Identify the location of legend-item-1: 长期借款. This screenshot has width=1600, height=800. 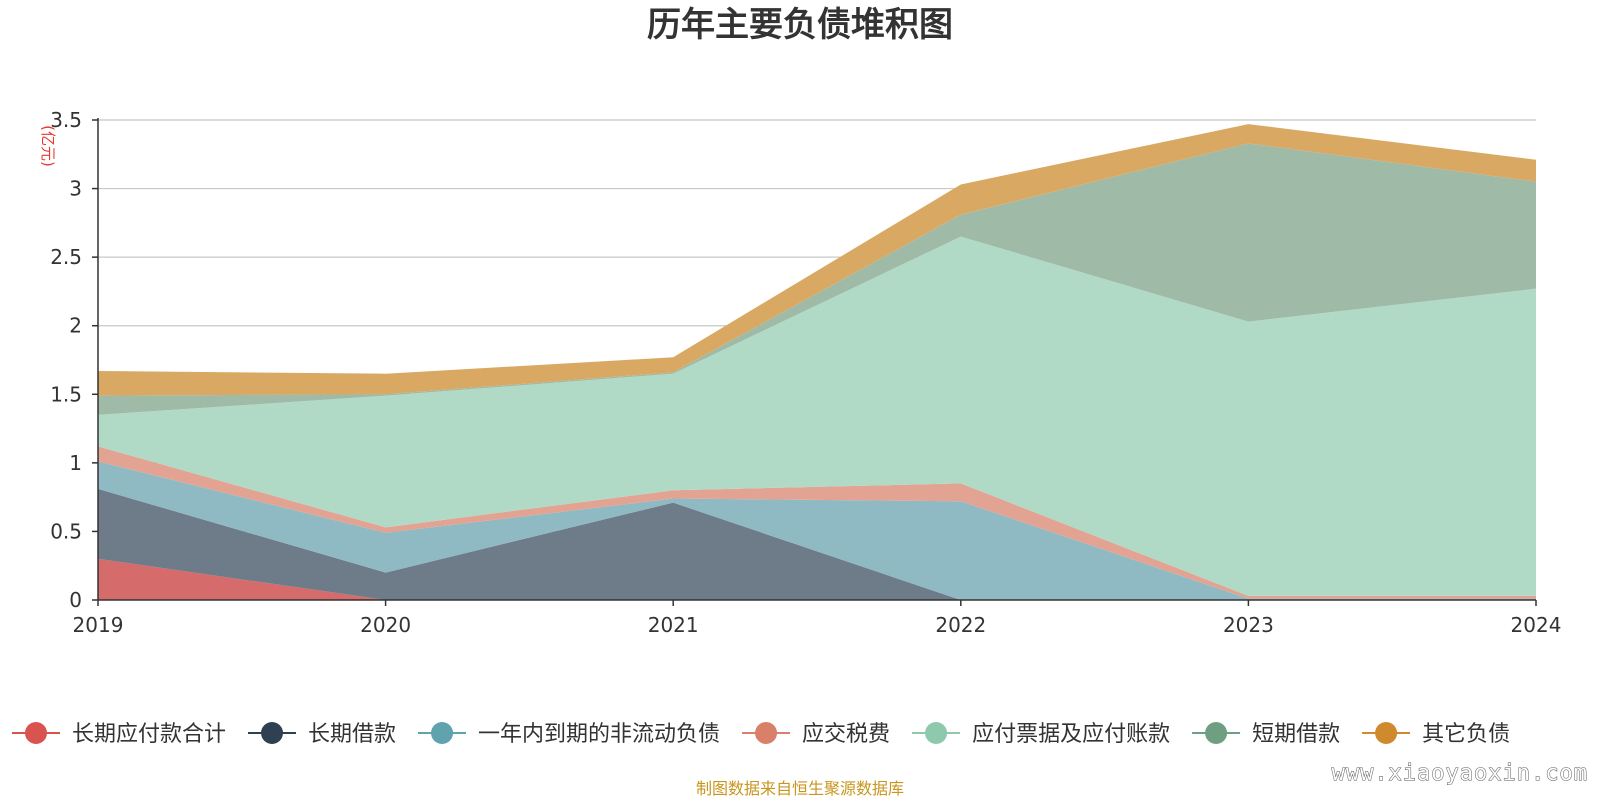
(322, 734).